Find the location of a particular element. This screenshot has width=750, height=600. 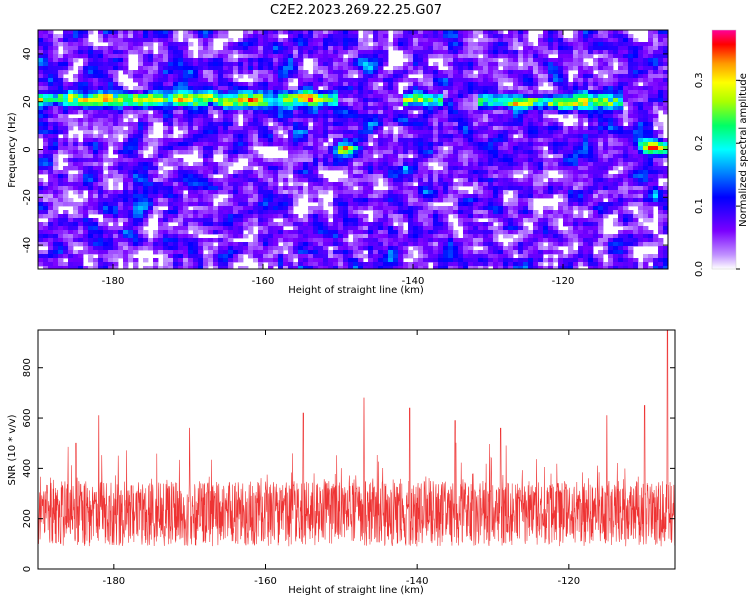

figure-title: C2E2.2023.269.22.25.G07 is located at coordinates (356, 10).